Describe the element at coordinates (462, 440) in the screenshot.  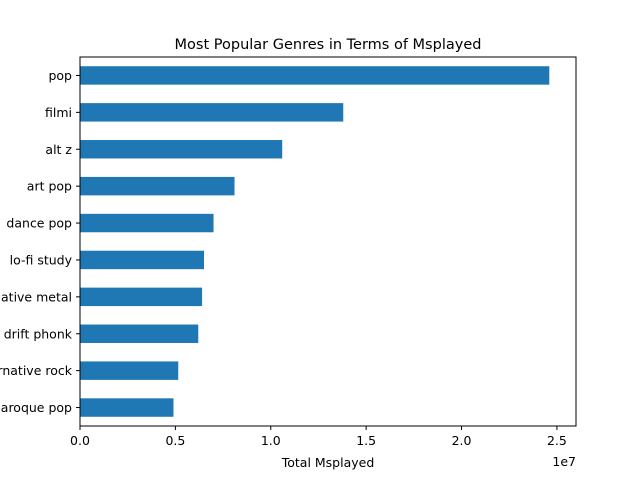
I see `x-tick-label: 2.0` at that location.